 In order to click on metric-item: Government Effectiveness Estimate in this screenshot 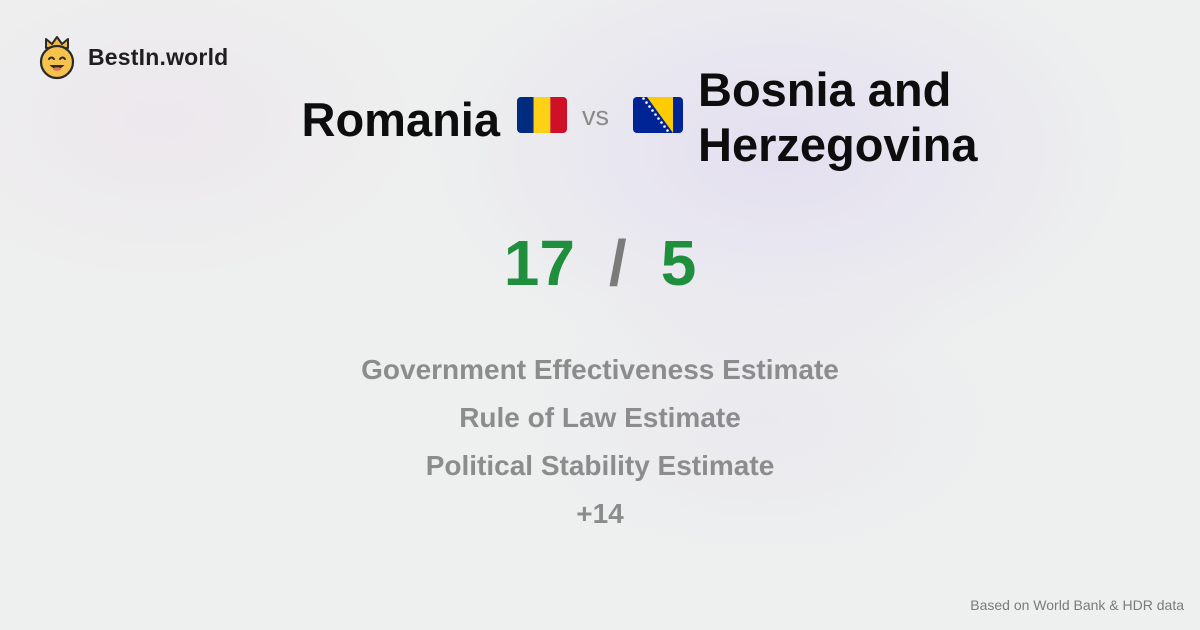, I will do `click(600, 369)`.